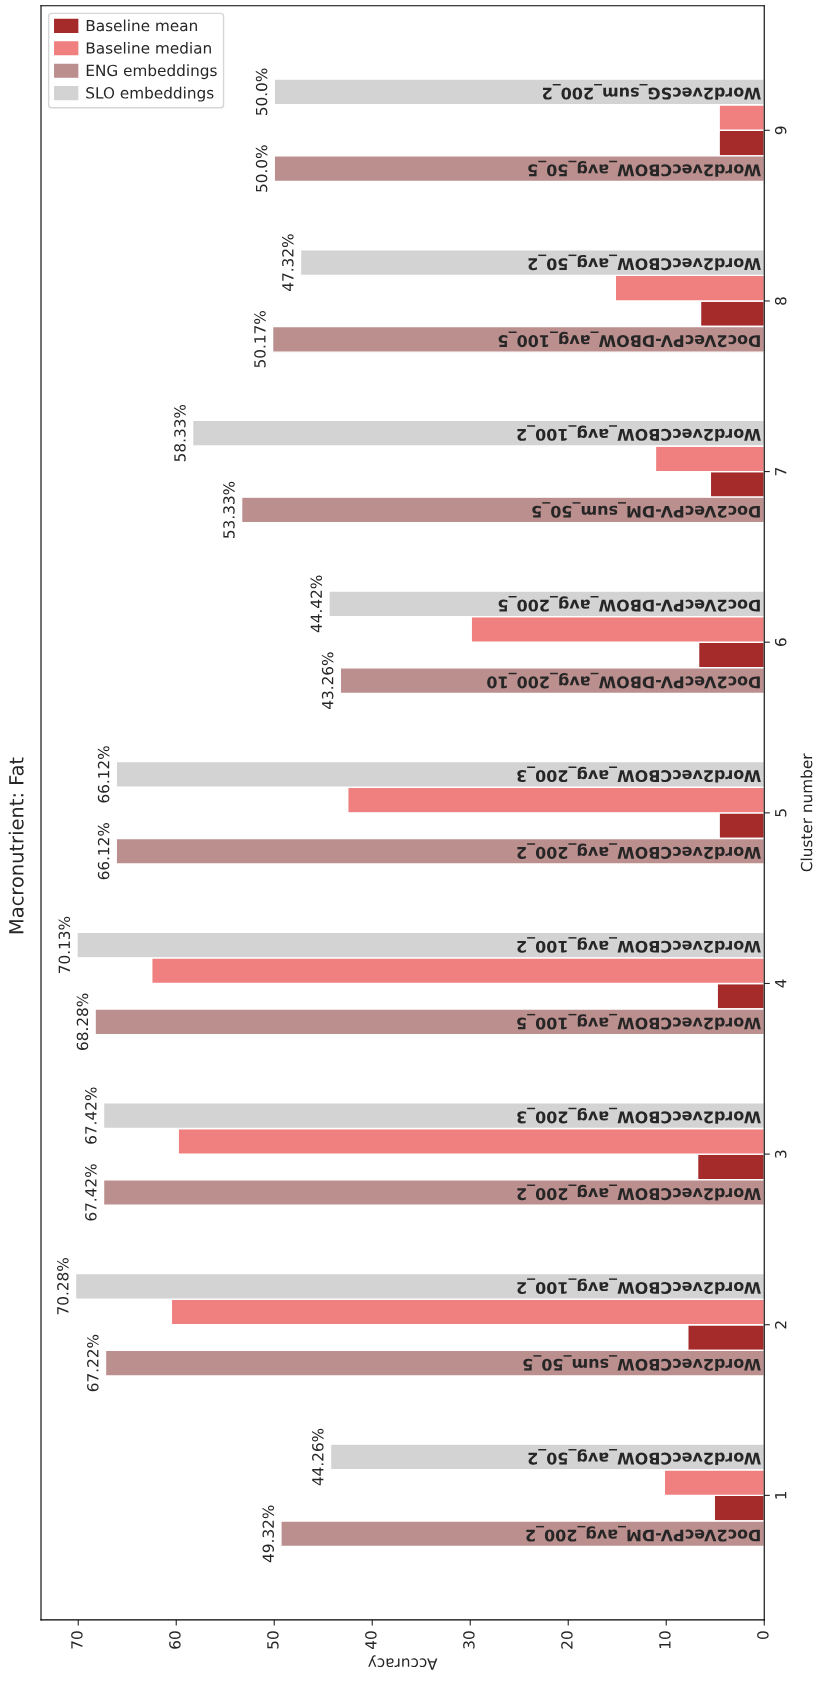 The width and height of the screenshot is (820, 1692). What do you see at coordinates (63, 1286) in the screenshot?
I see `data-label: 70.28%` at bounding box center [63, 1286].